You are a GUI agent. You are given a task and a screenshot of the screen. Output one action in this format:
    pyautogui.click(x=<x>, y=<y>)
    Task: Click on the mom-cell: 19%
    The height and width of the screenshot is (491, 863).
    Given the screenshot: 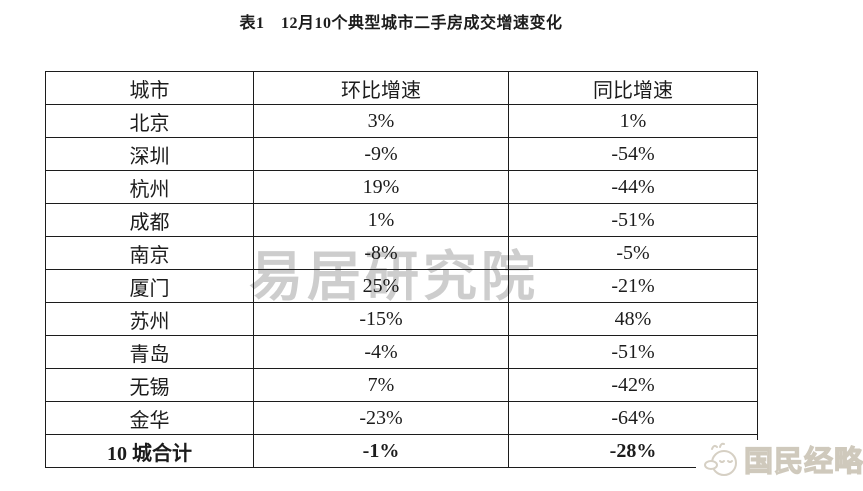 What is the action you would take?
    pyautogui.click(x=381, y=187)
    